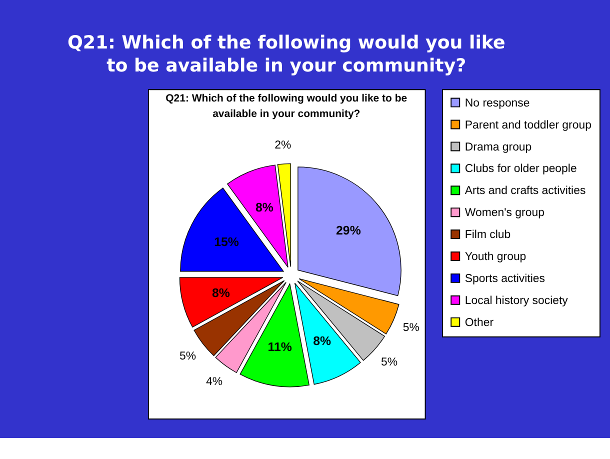  I want to click on text: Q21: Which of the following would you like to be available in your community?, so click(287, 106).